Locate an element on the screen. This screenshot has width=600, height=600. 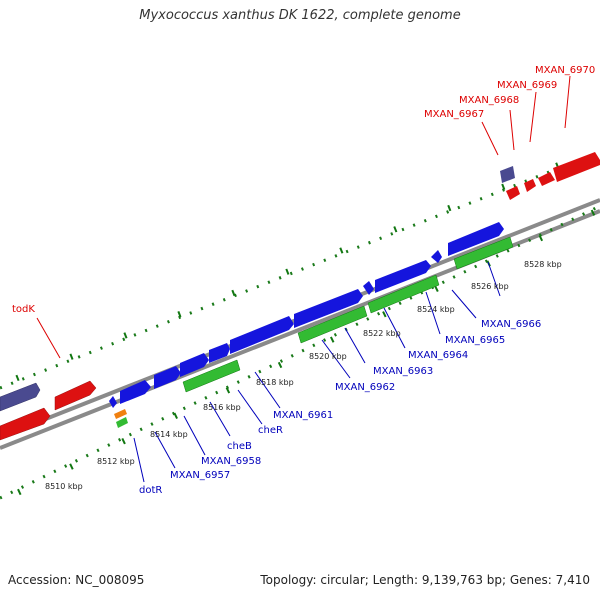
gene-label: MXAN_6964 is located at coordinates (438, 355).